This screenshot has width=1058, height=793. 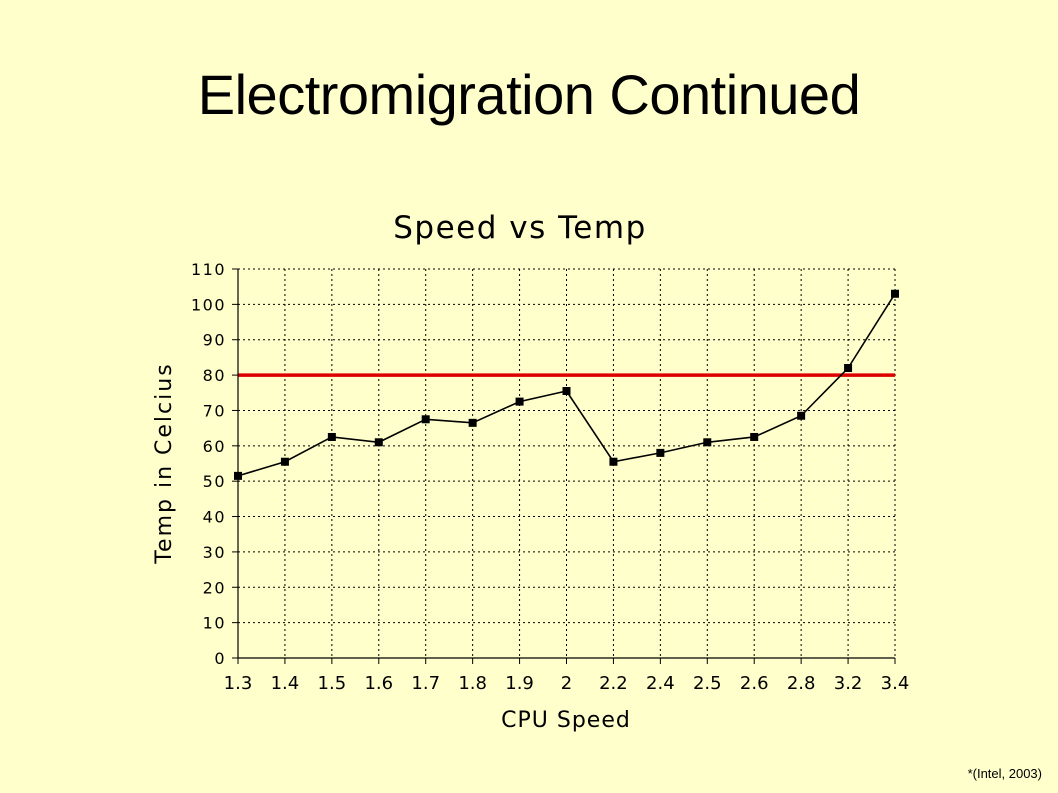 I want to click on y-tick-label: 0, so click(x=220, y=658).